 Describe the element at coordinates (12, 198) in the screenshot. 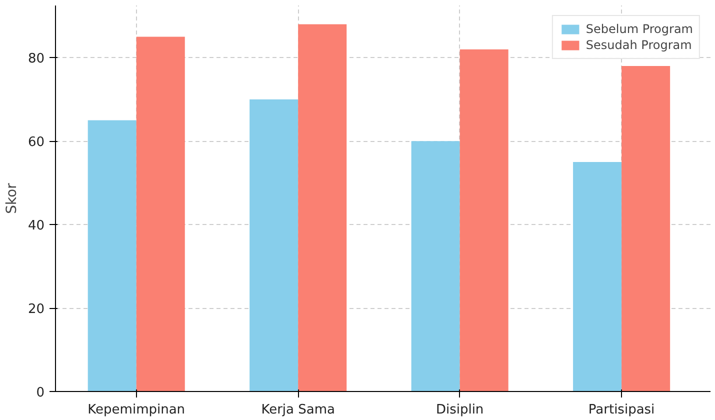

I see `y-axis-title: Skor` at that location.